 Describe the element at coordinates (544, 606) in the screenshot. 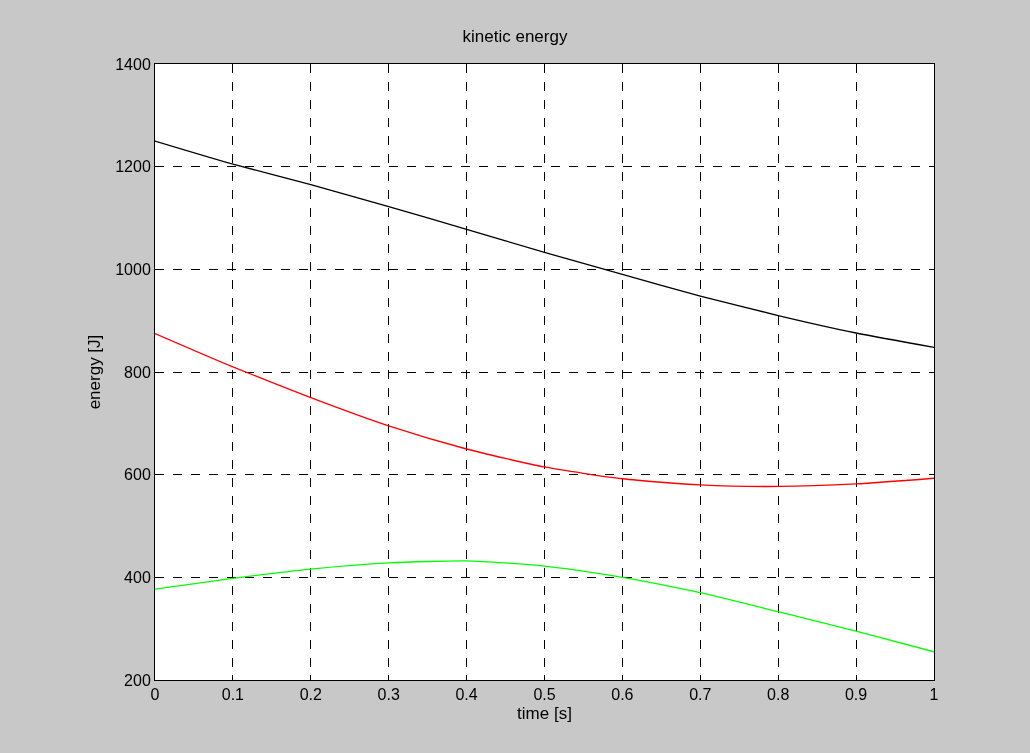

I see `line-series` at that location.